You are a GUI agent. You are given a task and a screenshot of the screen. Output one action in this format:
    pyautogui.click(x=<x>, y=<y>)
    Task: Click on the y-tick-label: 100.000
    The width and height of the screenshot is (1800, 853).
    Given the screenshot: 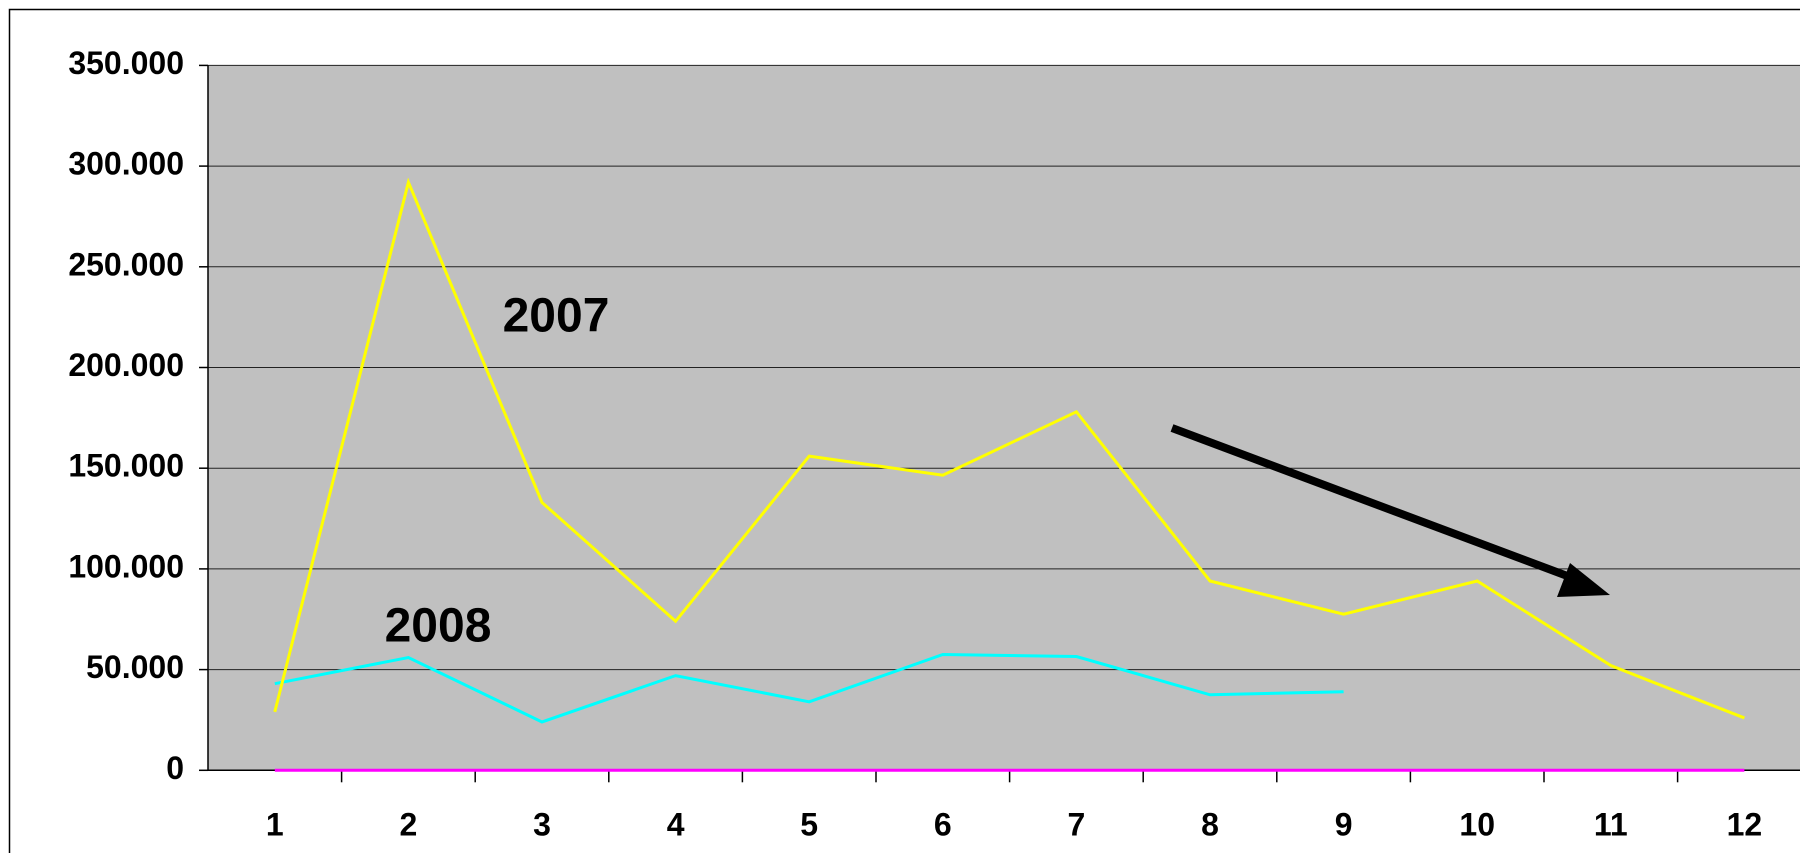 What is the action you would take?
    pyautogui.click(x=126, y=566)
    